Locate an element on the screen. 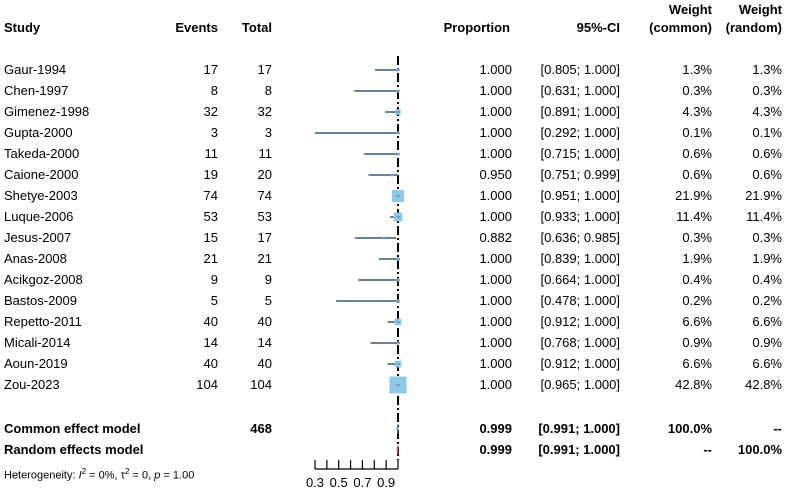 Image resolution: width=790 pixels, height=493 pixels. header-weight-common-1: Weight is located at coordinates (690, 9).